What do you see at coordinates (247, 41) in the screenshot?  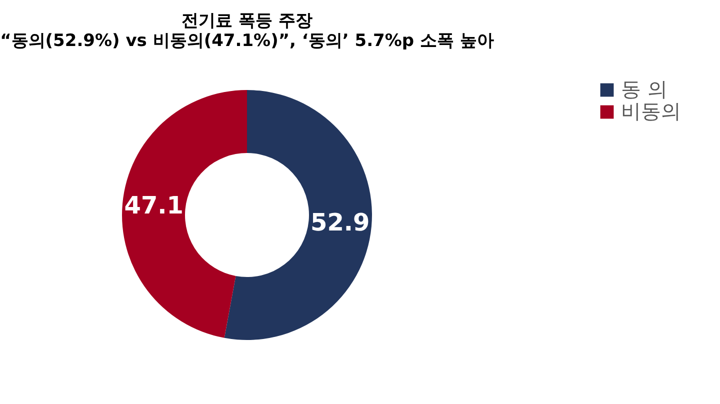 I see `chart-subtitle: “동의(52.9%) vs 비동의(47.1%)”, ‘동의’ 5.7%p 소폭 높아` at bounding box center [247, 41].